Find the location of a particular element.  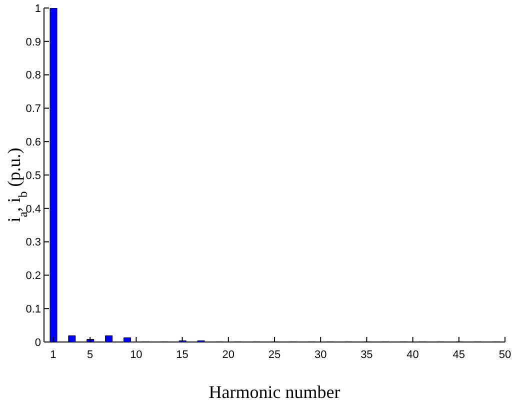

x-tick-label: 30 is located at coordinates (320, 354).